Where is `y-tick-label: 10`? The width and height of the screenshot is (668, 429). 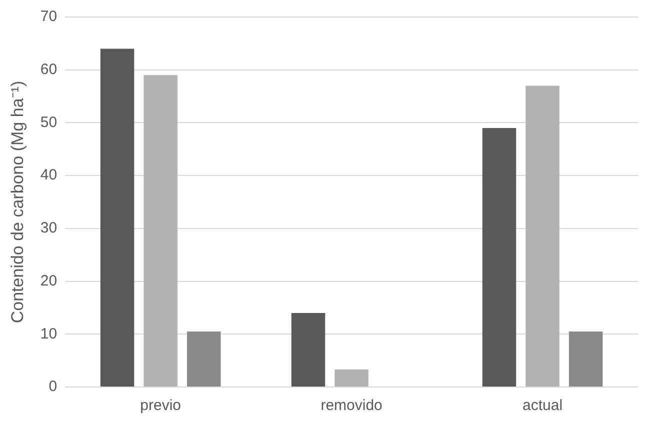
y-tick-label: 10 is located at coordinates (49, 333).